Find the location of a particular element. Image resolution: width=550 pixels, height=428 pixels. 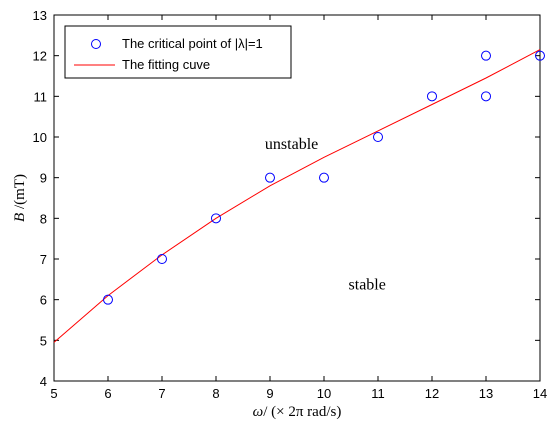

y-tick-label: 6 is located at coordinates (43, 300).